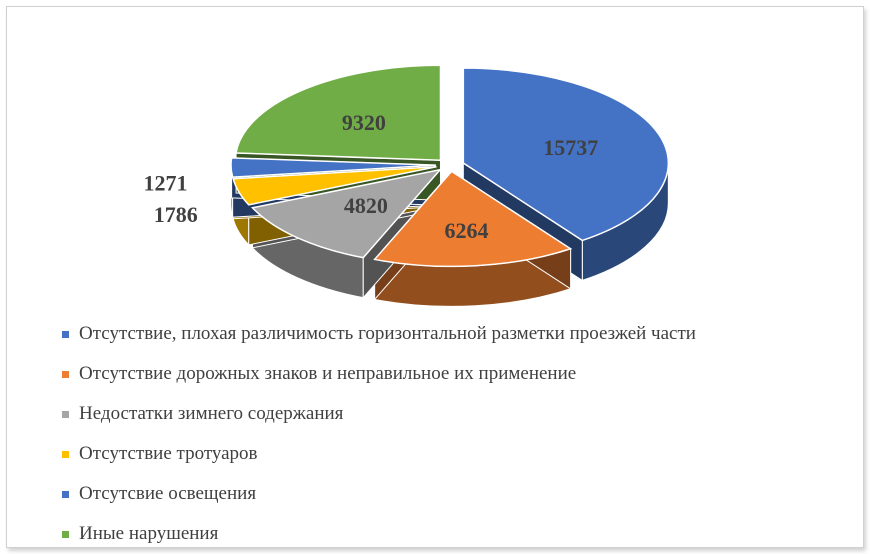 The width and height of the screenshot is (870, 554). I want to click on legend-item-3: Недостатки зимнего содержания, so click(379, 414).